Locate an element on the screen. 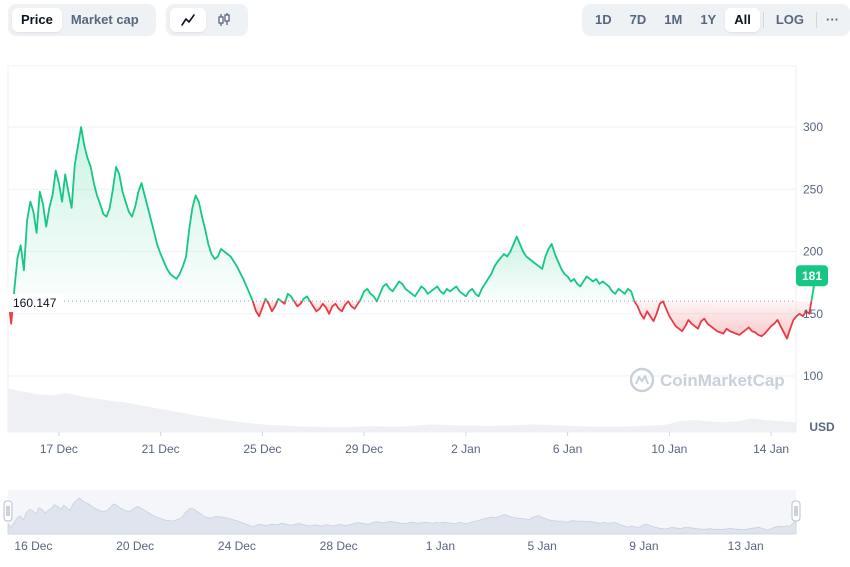 Image resolution: width=850 pixels, height=567 pixels. x-tick-label: 17 Dec is located at coordinates (59, 449).